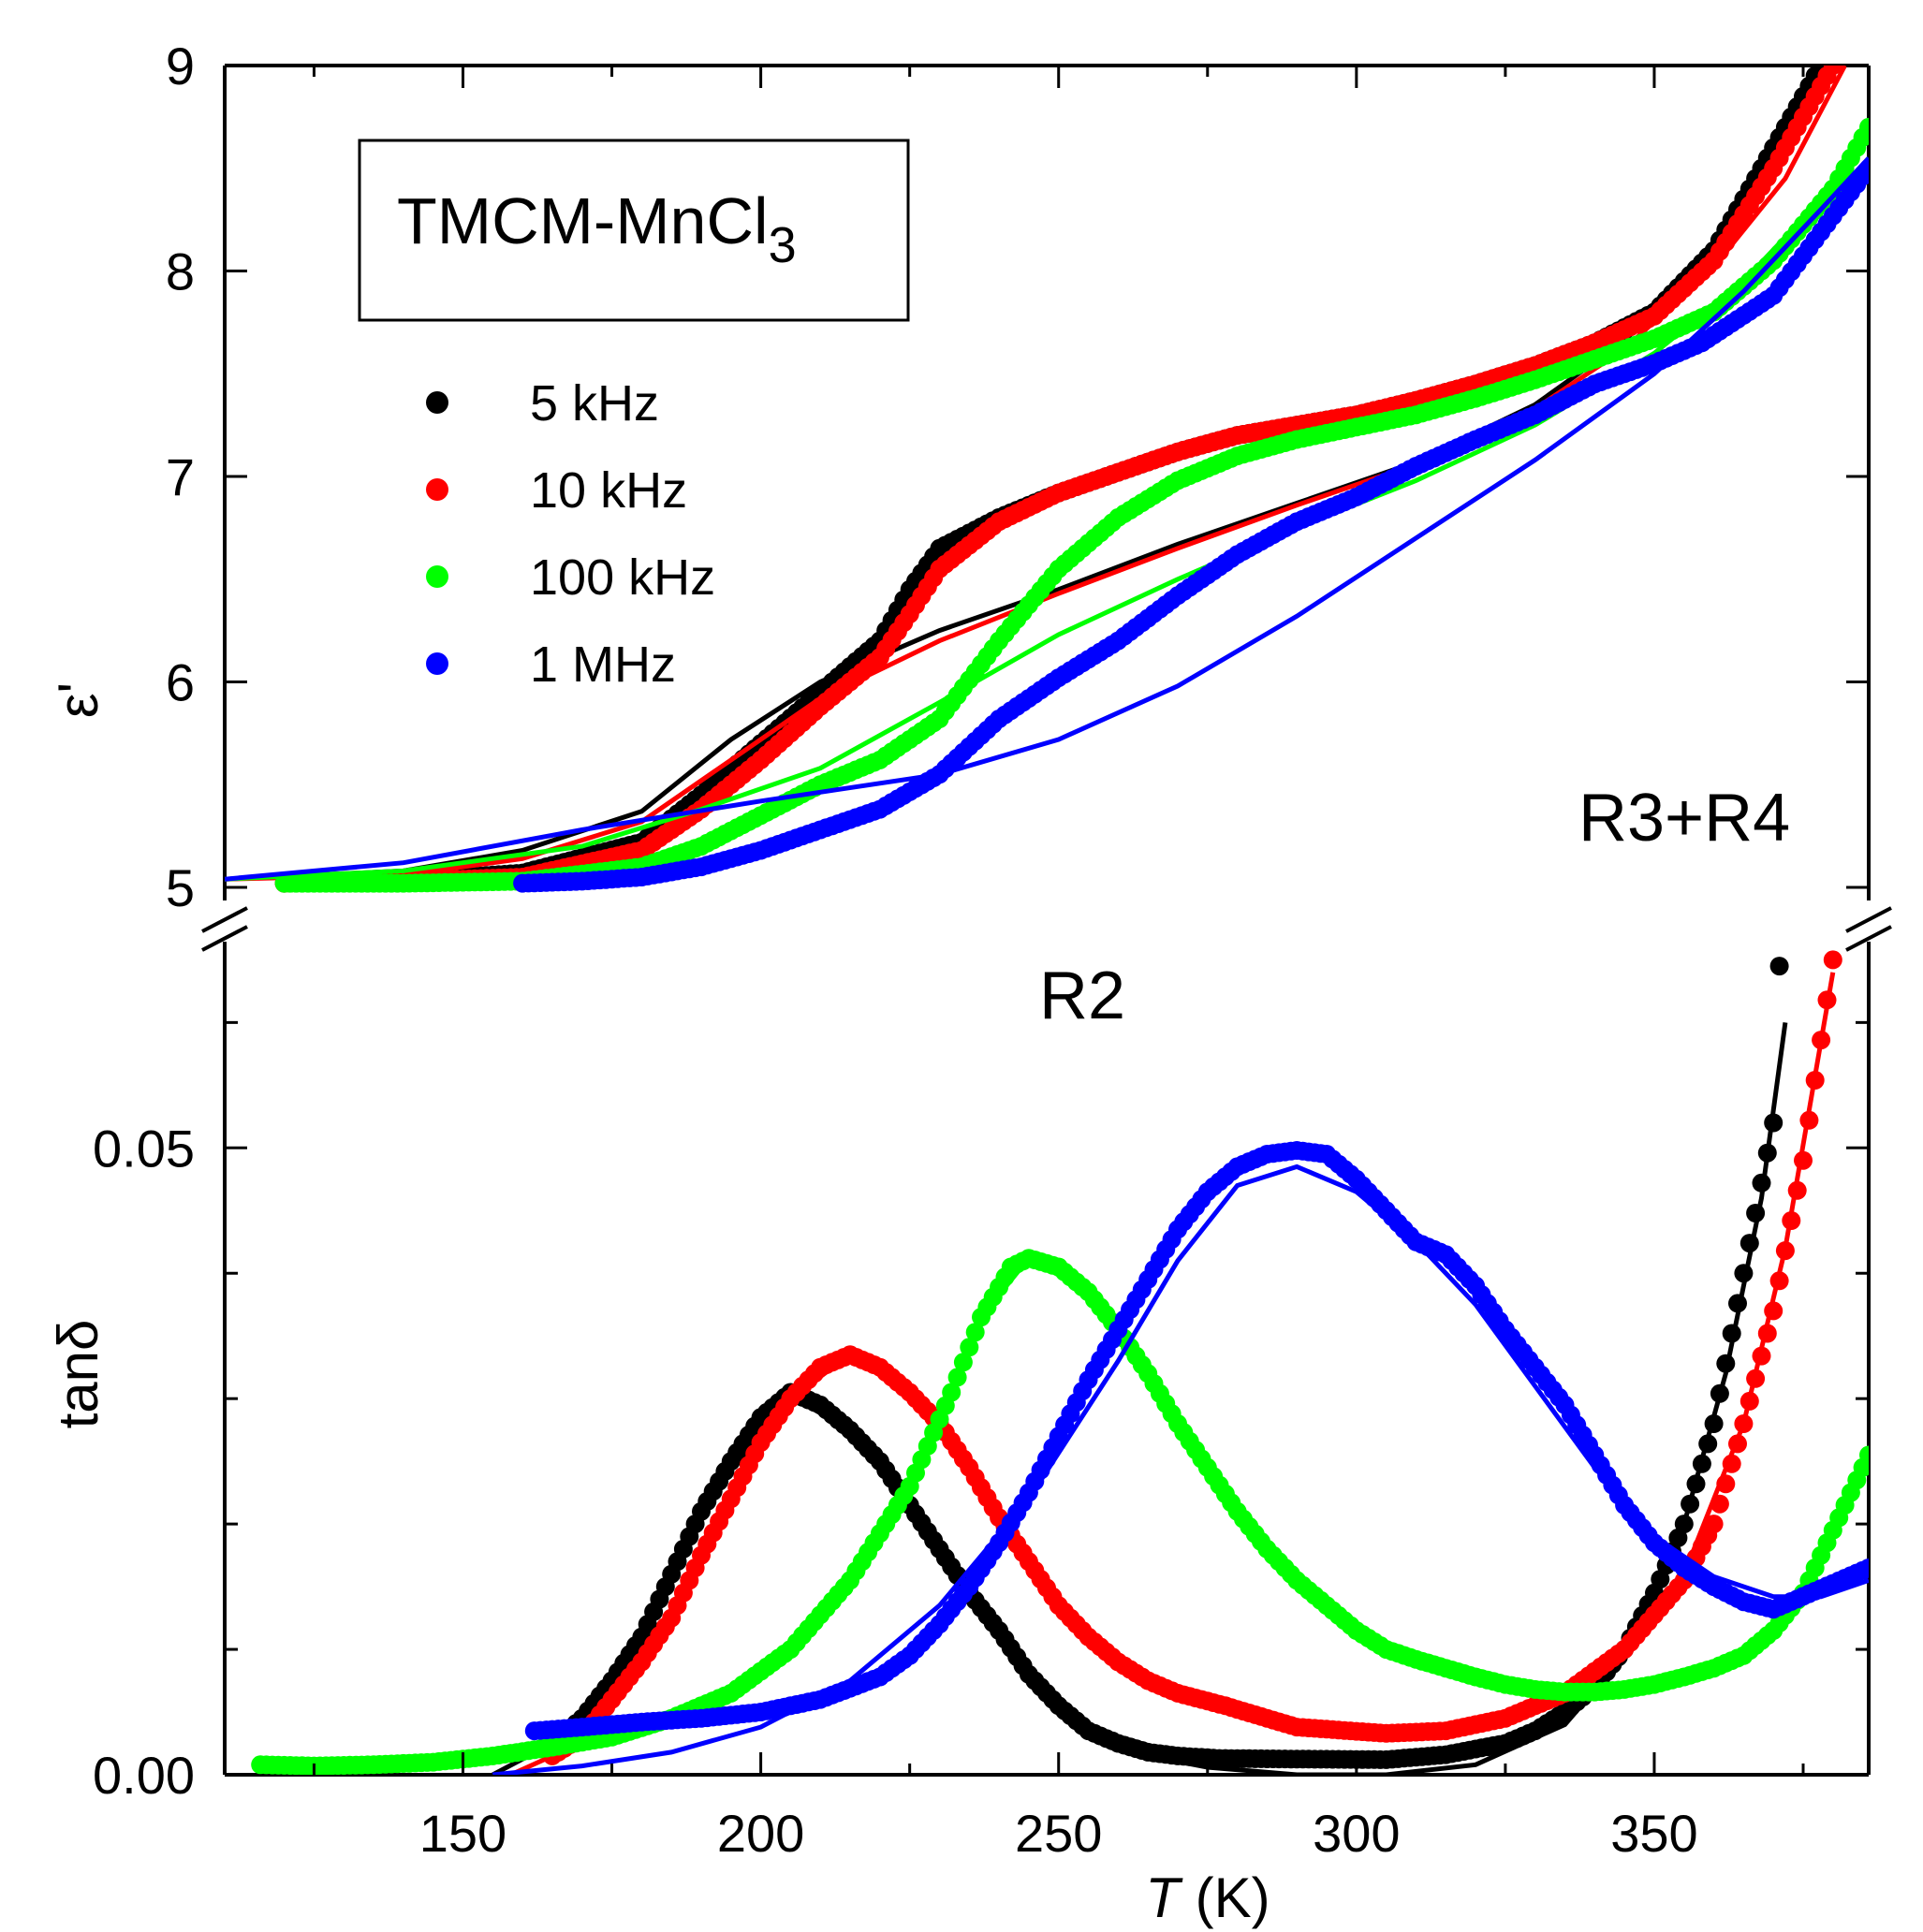 This screenshot has height=1932, width=1923. I want to click on top-y-tick-label: 9, so click(180, 66).